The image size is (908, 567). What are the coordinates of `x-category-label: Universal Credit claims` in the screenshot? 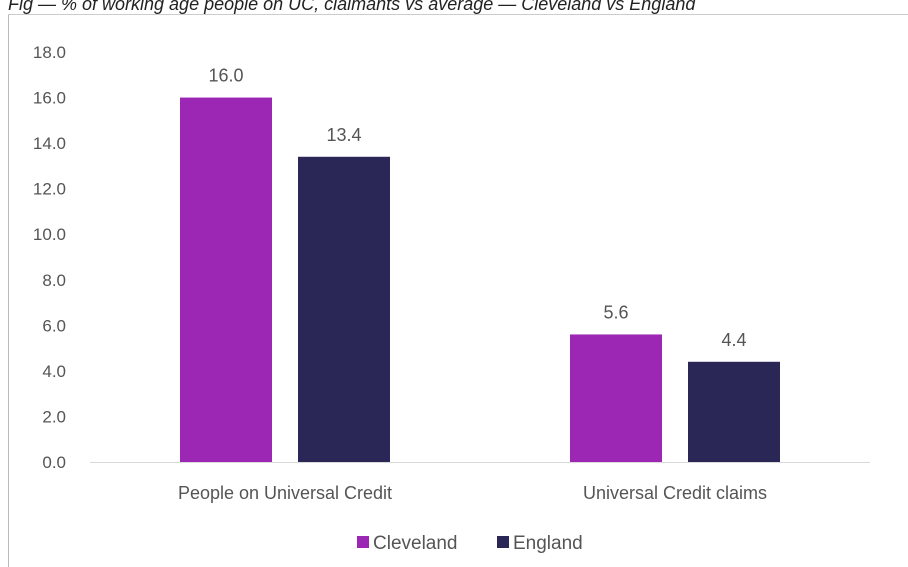 It's located at (675, 493).